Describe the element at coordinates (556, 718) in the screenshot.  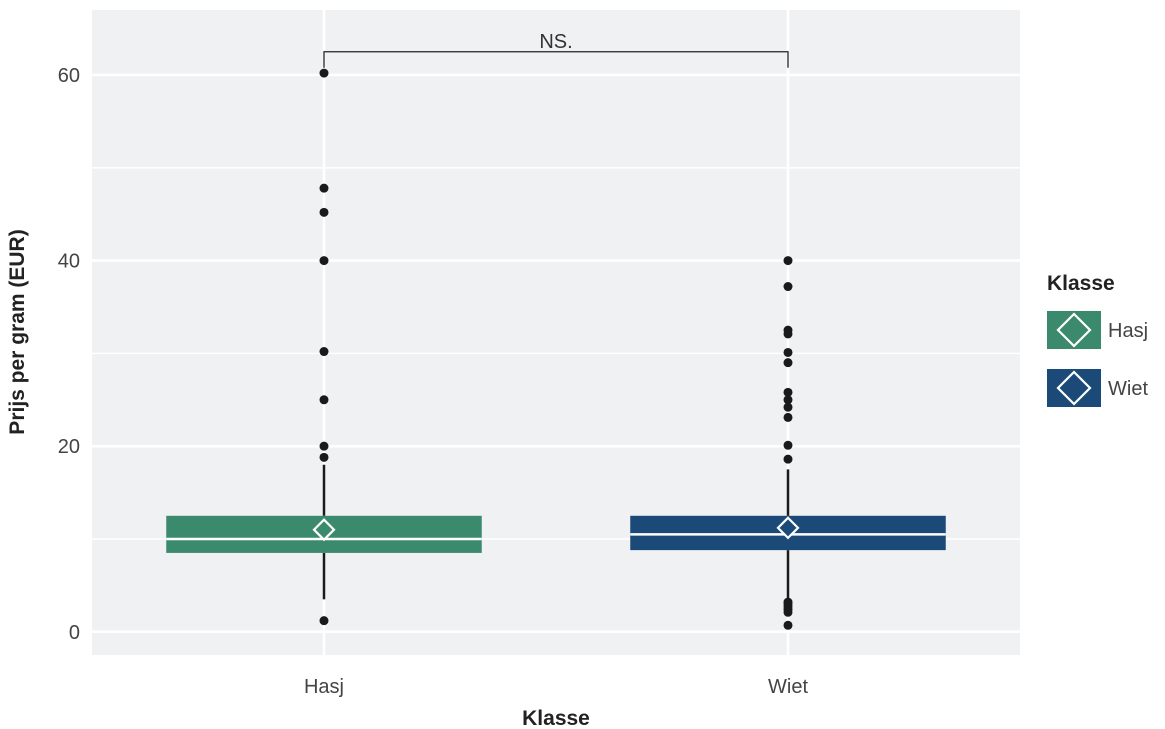
I see `x-axis-title: Klasse` at that location.